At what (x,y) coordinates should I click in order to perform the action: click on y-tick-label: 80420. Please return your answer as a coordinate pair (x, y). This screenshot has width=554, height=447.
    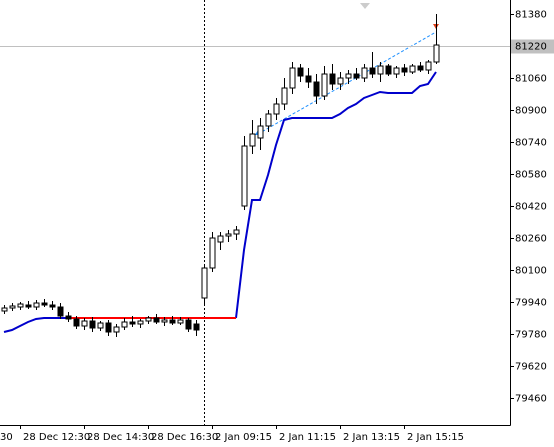
    Looking at the image, I should click on (531, 207).